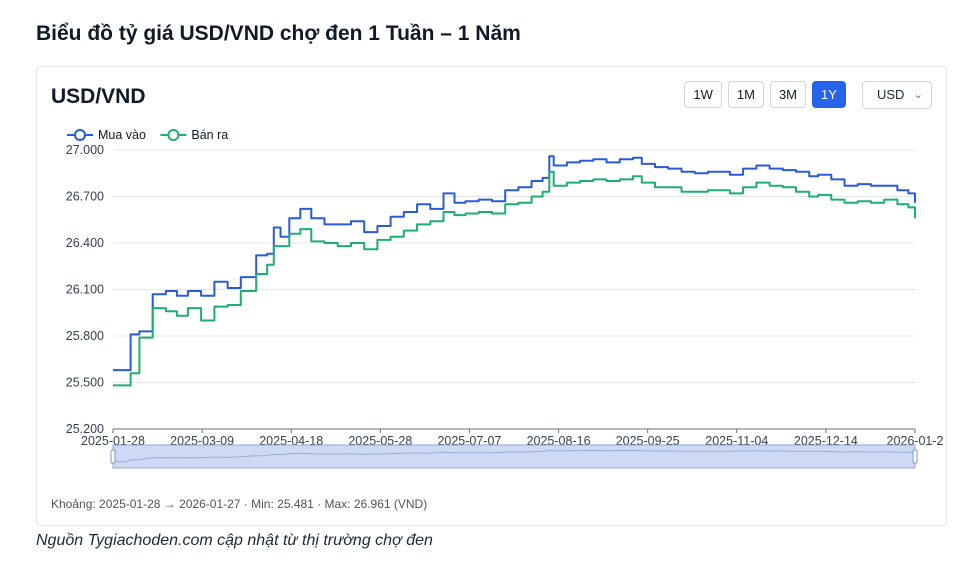  I want to click on currency-select: USD ⌄, so click(897, 95).